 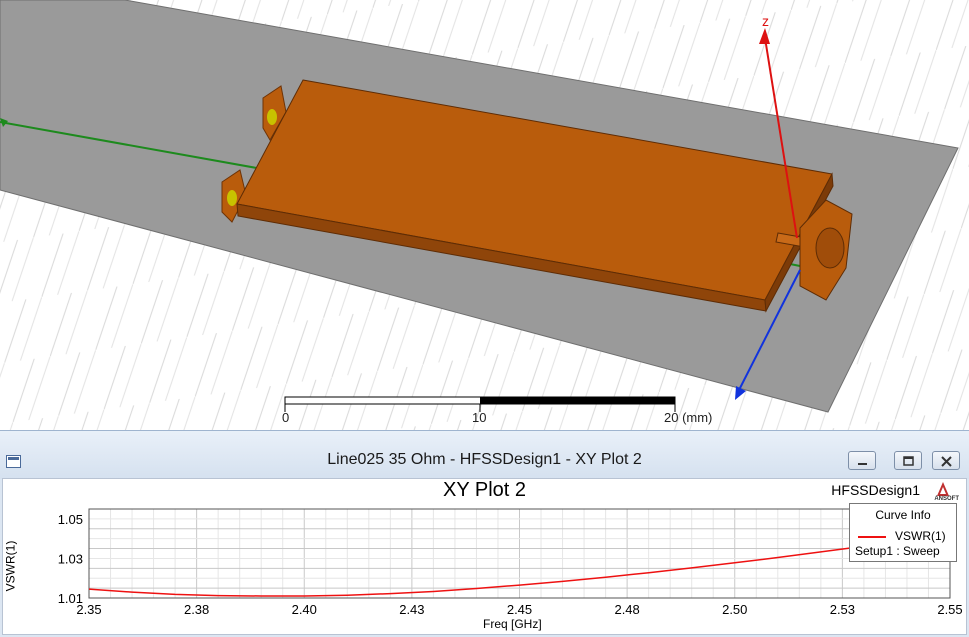 I want to click on legend-setup-name: Setup1 : Sweep, so click(x=897, y=551).